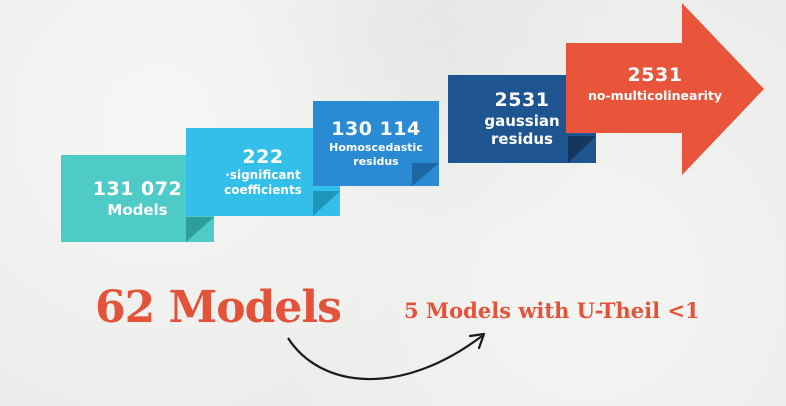 The image size is (786, 406). I want to click on step-homoscedastic-fold, so click(425, 174).